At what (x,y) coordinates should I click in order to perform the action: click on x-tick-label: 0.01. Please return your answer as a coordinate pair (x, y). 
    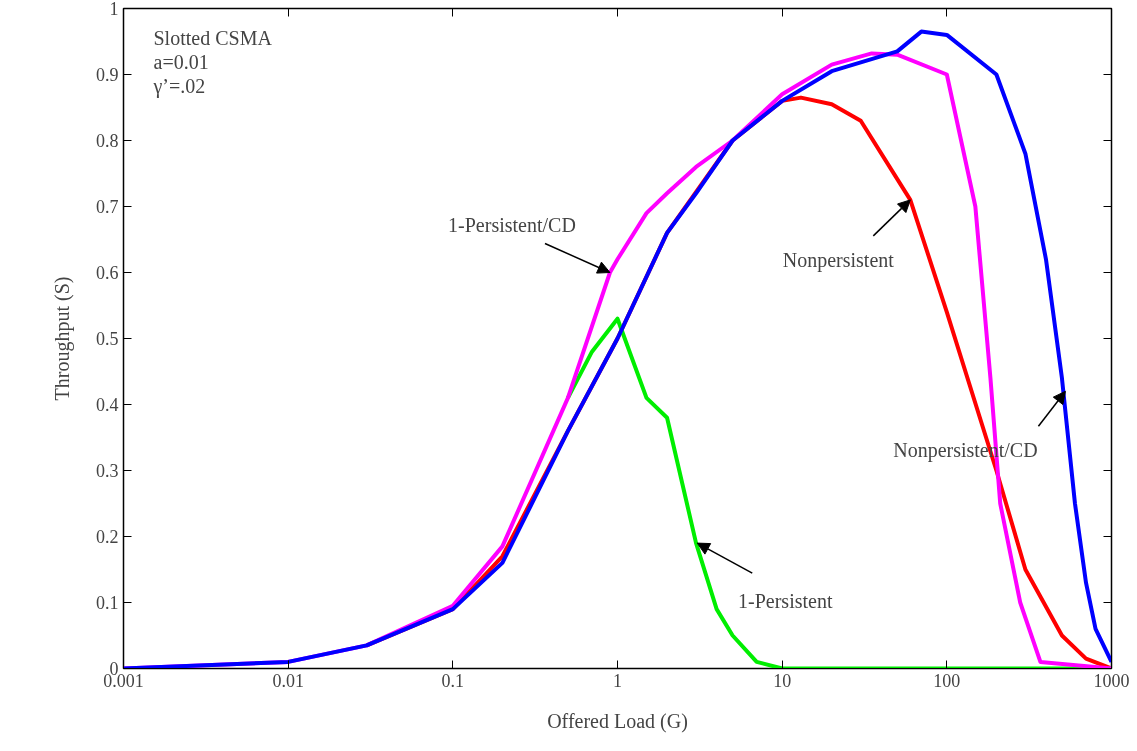
    Looking at the image, I should click on (288, 680).